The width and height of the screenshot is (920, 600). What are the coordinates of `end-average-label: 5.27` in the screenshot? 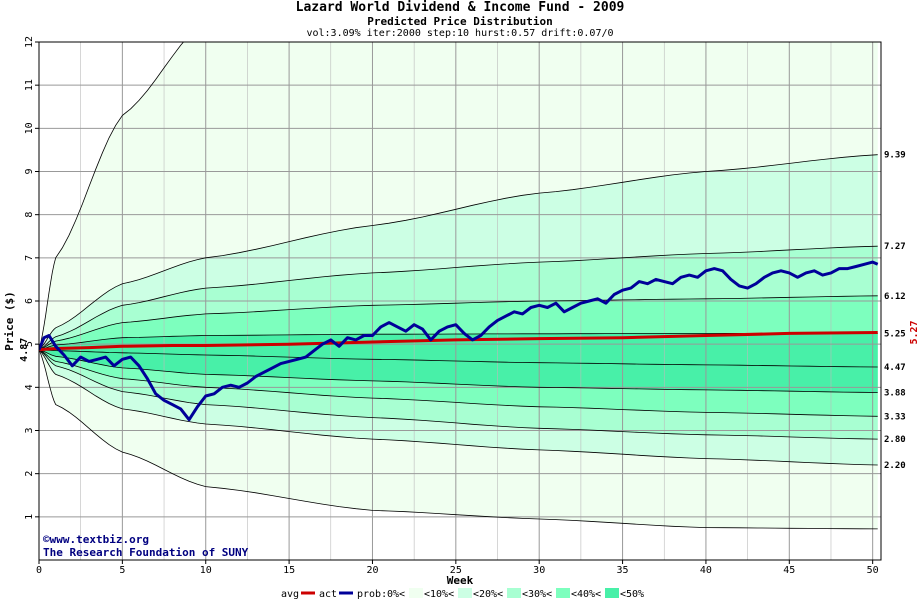 It's located at (914, 332).